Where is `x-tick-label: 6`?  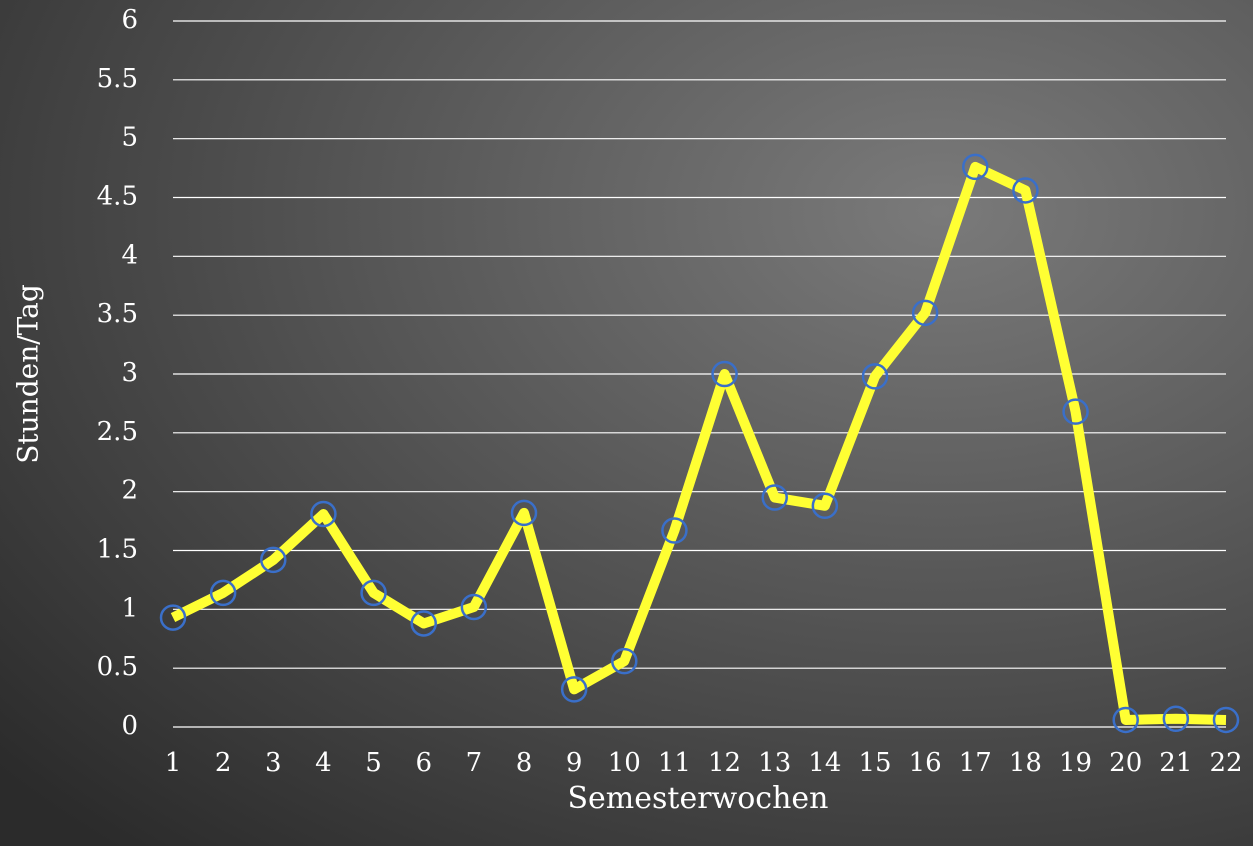
x-tick-label: 6 is located at coordinates (423, 763).